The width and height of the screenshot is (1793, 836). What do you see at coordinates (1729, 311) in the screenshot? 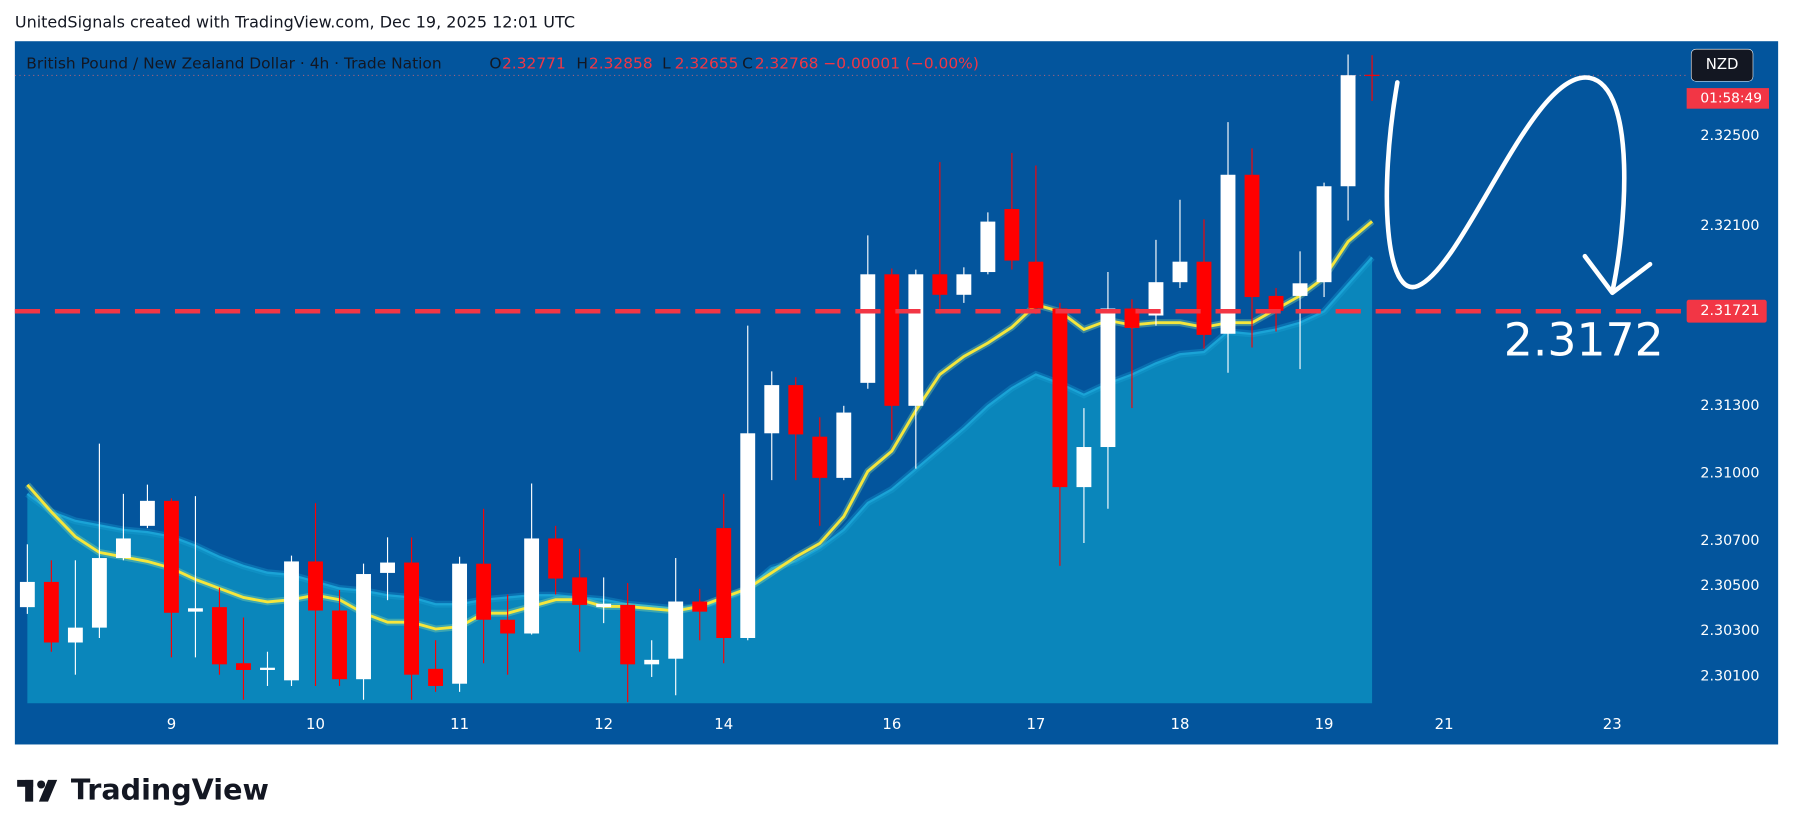
I see `level-price-label: 2.31721` at bounding box center [1729, 311].